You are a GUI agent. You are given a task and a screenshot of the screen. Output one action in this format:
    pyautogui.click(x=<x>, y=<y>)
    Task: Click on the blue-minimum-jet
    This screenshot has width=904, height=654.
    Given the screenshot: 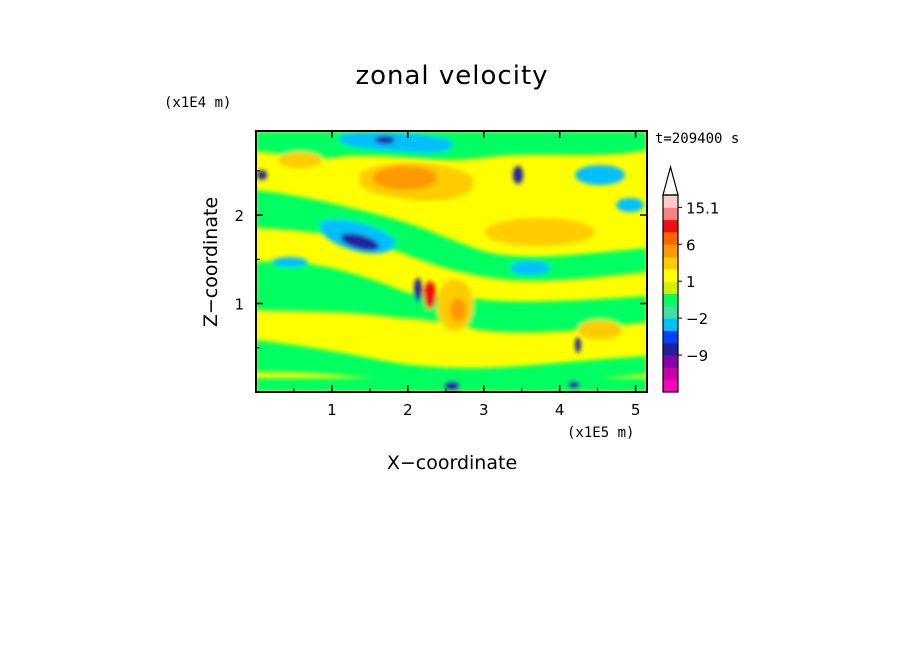 What is the action you would take?
    pyautogui.click(x=418, y=290)
    